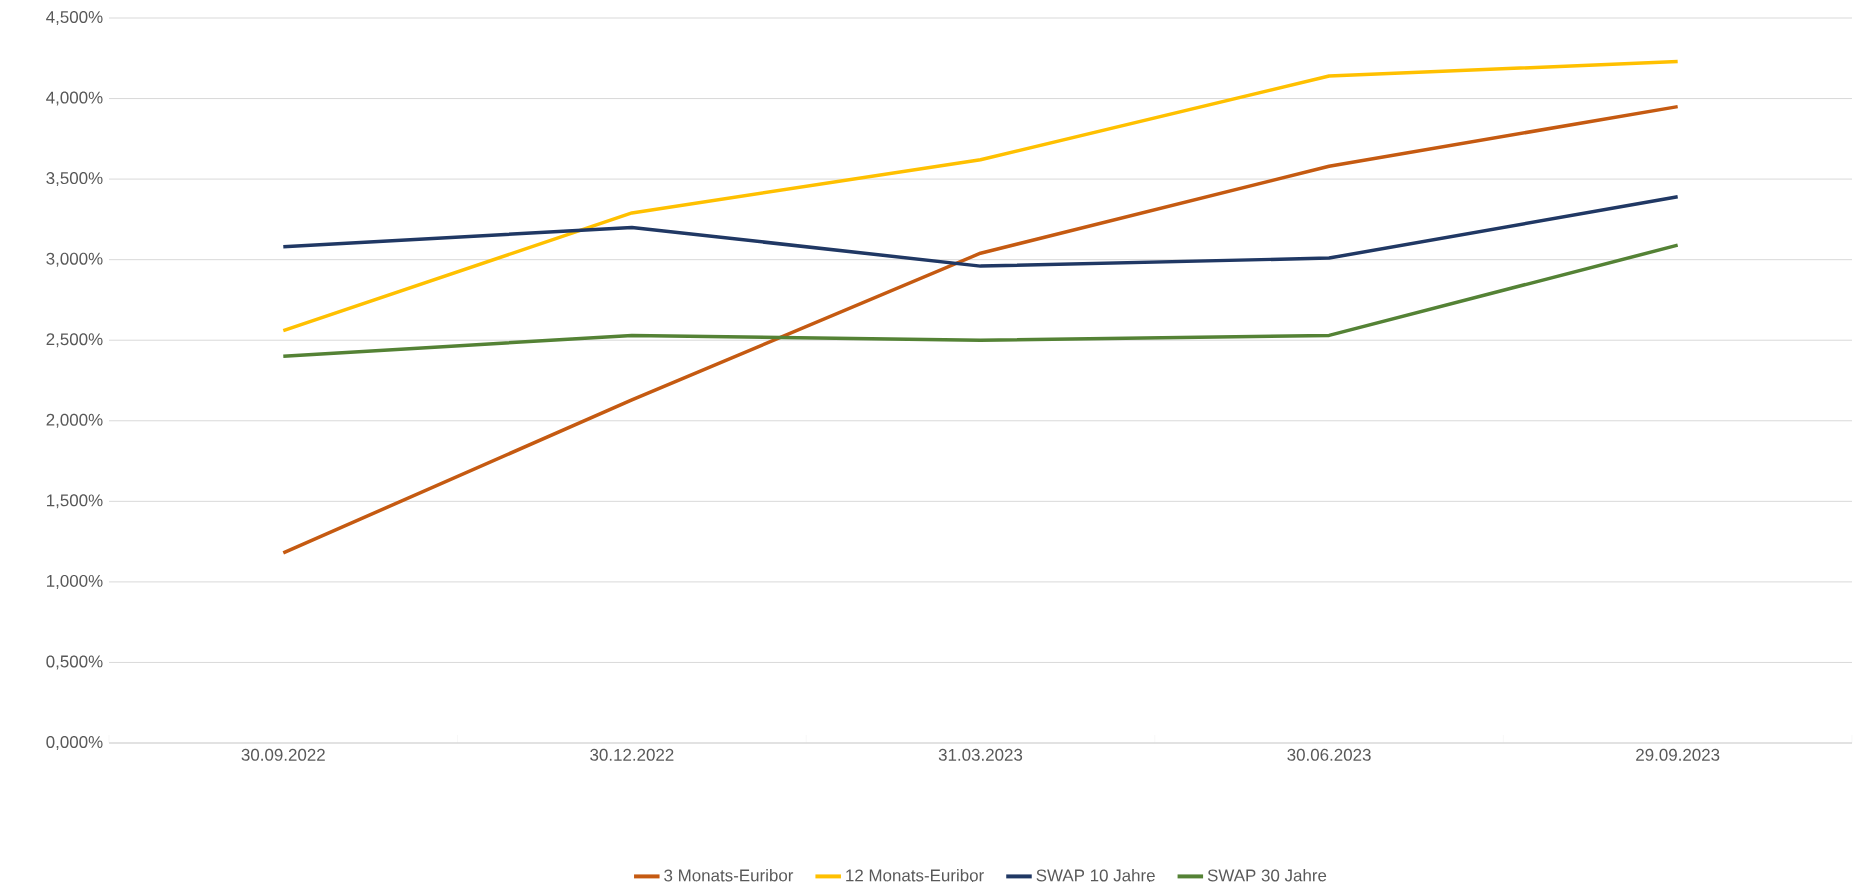 This screenshot has width=1870, height=888. What do you see at coordinates (74, 259) in the screenshot?
I see `y-tick-label: 3,000%` at bounding box center [74, 259].